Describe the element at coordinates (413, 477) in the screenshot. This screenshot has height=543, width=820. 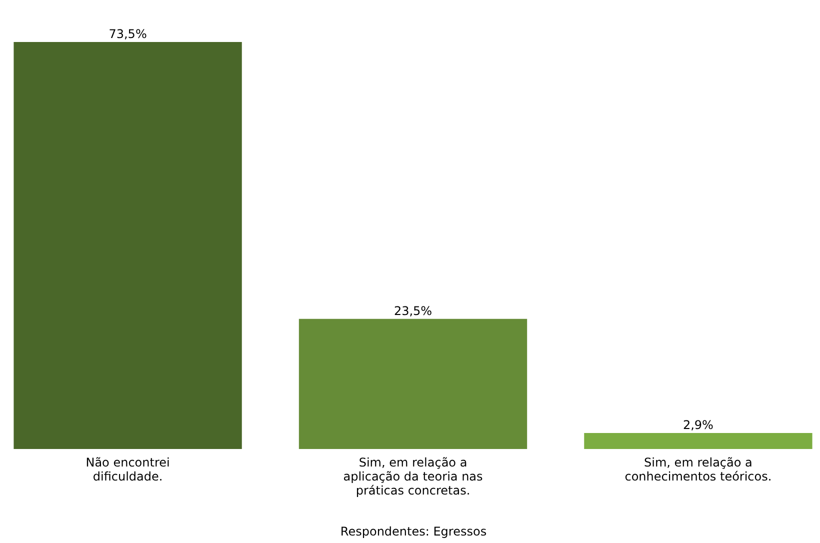
I see `x-tick-label: Sim, em relação a aplicação da teoria nas práticas concretas.` at that location.